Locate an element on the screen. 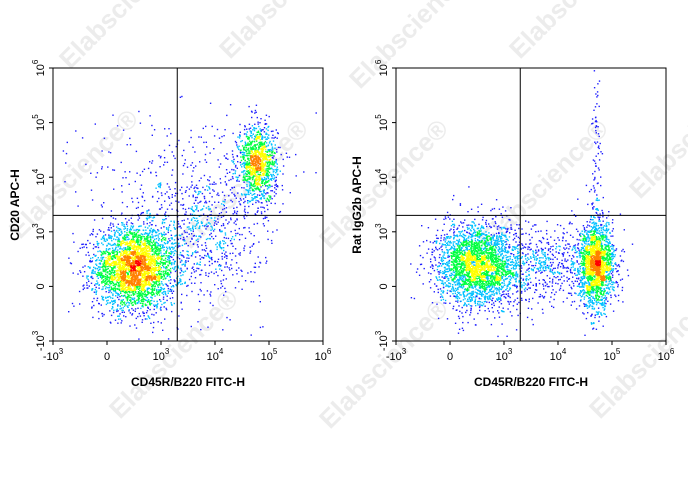  y-axis-title: Rat IgG2b APC-H is located at coordinates (357, 205).